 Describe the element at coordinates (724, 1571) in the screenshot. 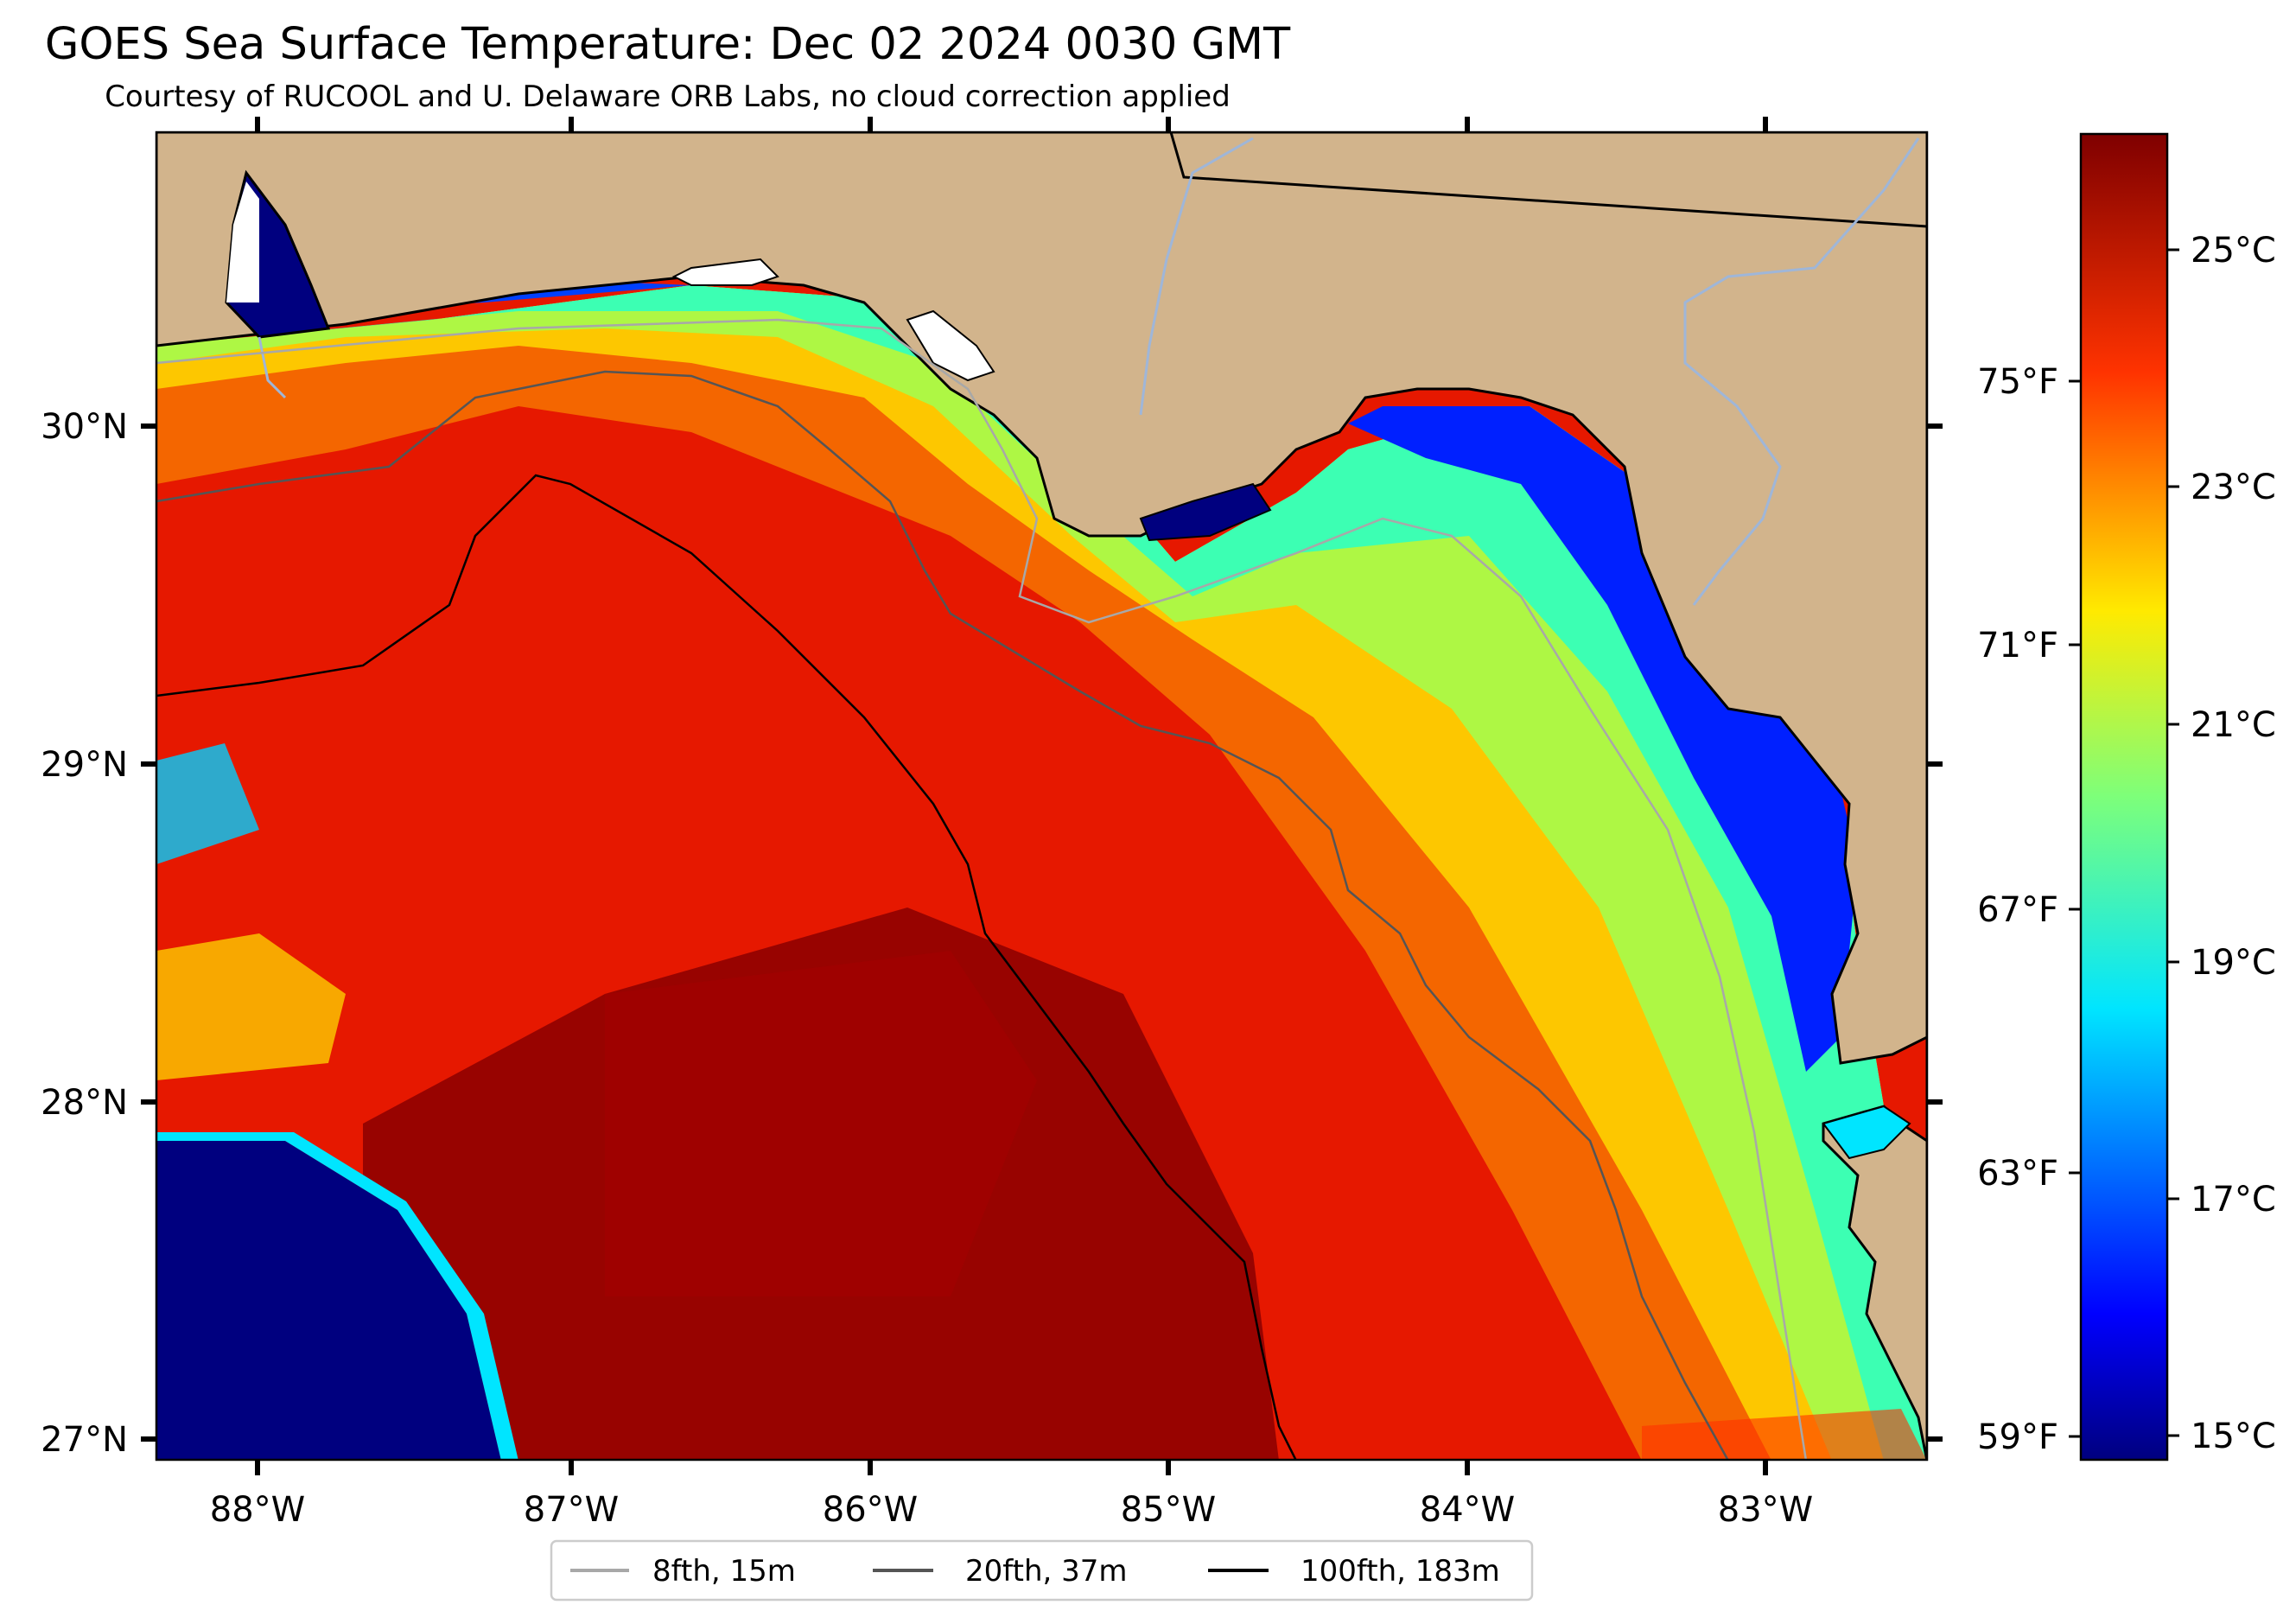

I see `legend-label: 8fth, 15m` at that location.